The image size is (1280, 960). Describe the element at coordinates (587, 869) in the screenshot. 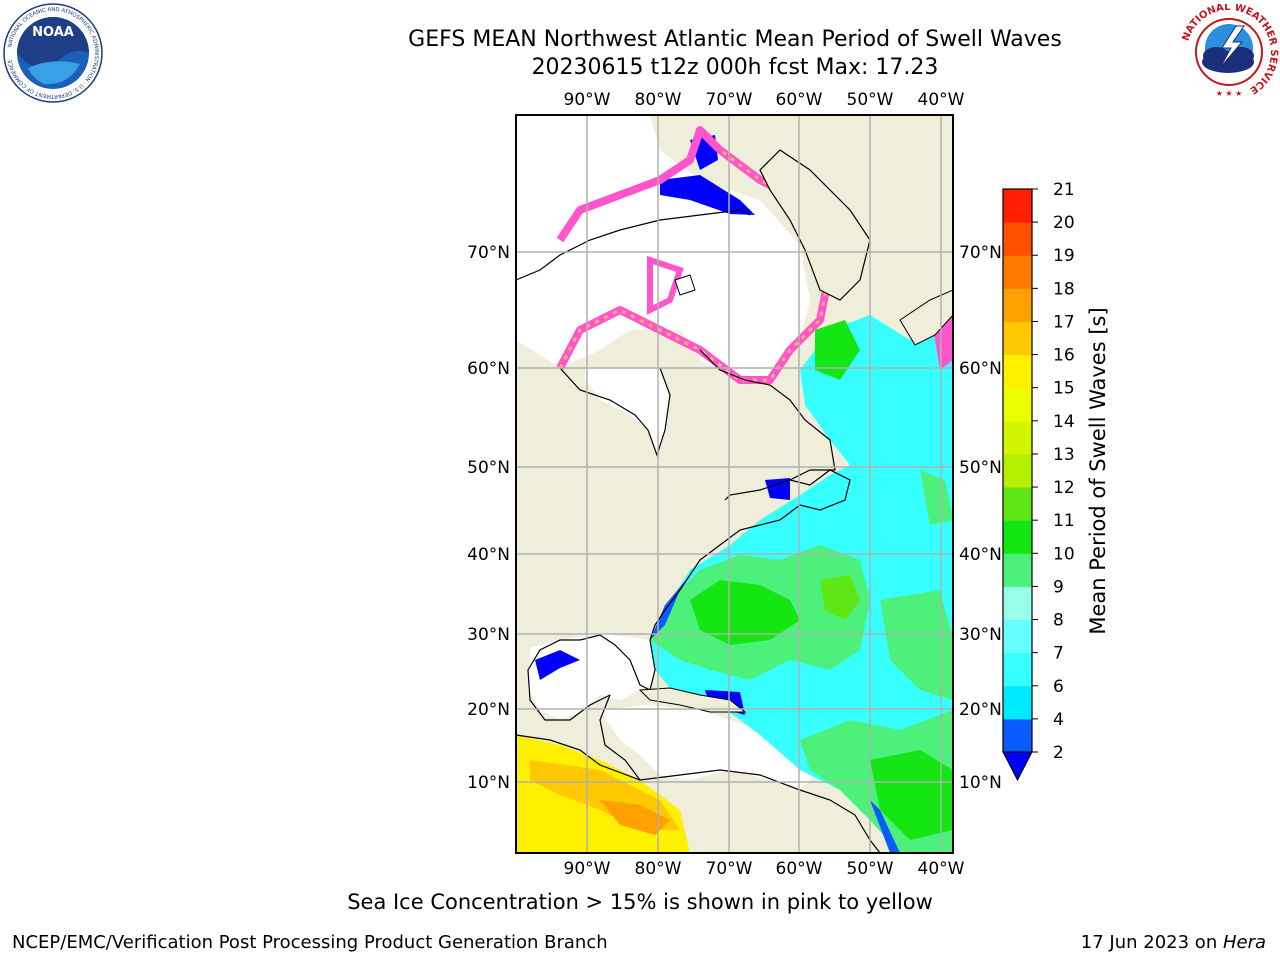

I see `lon-label-bottom-90w: 90°W` at that location.